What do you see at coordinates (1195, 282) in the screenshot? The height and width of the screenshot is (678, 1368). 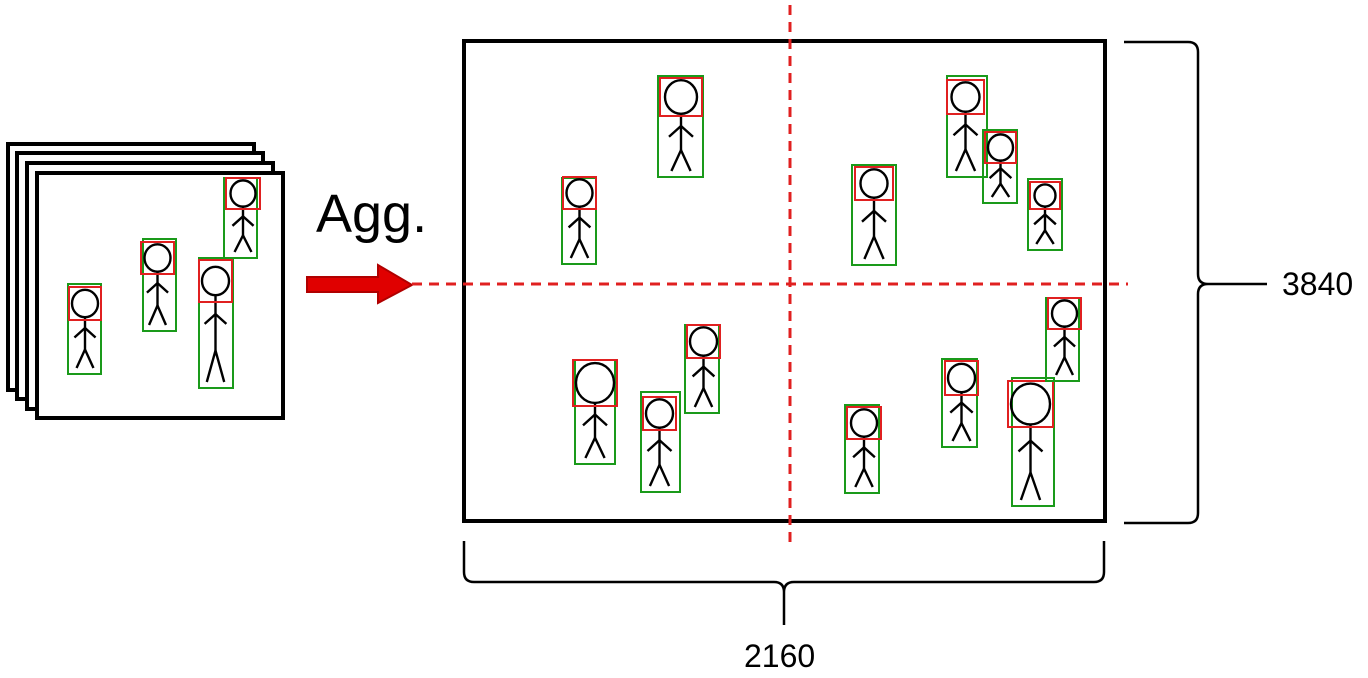 I see `height-brace` at bounding box center [1195, 282].